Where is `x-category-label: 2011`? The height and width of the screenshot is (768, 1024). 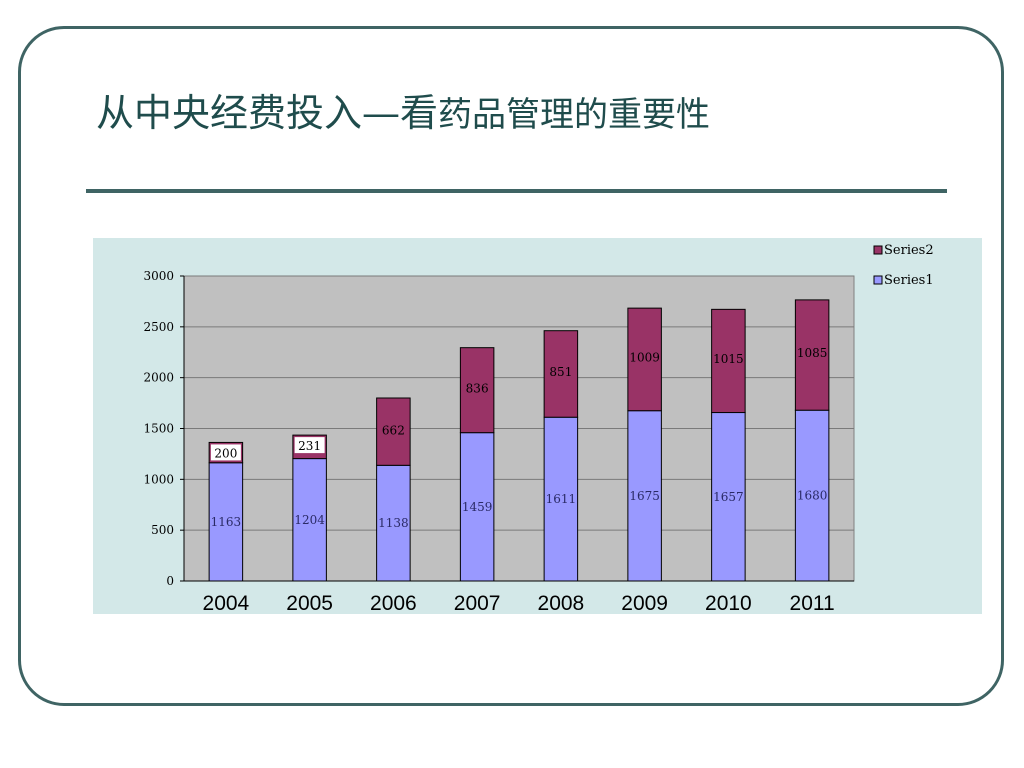 x-category-label: 2011 is located at coordinates (812, 603).